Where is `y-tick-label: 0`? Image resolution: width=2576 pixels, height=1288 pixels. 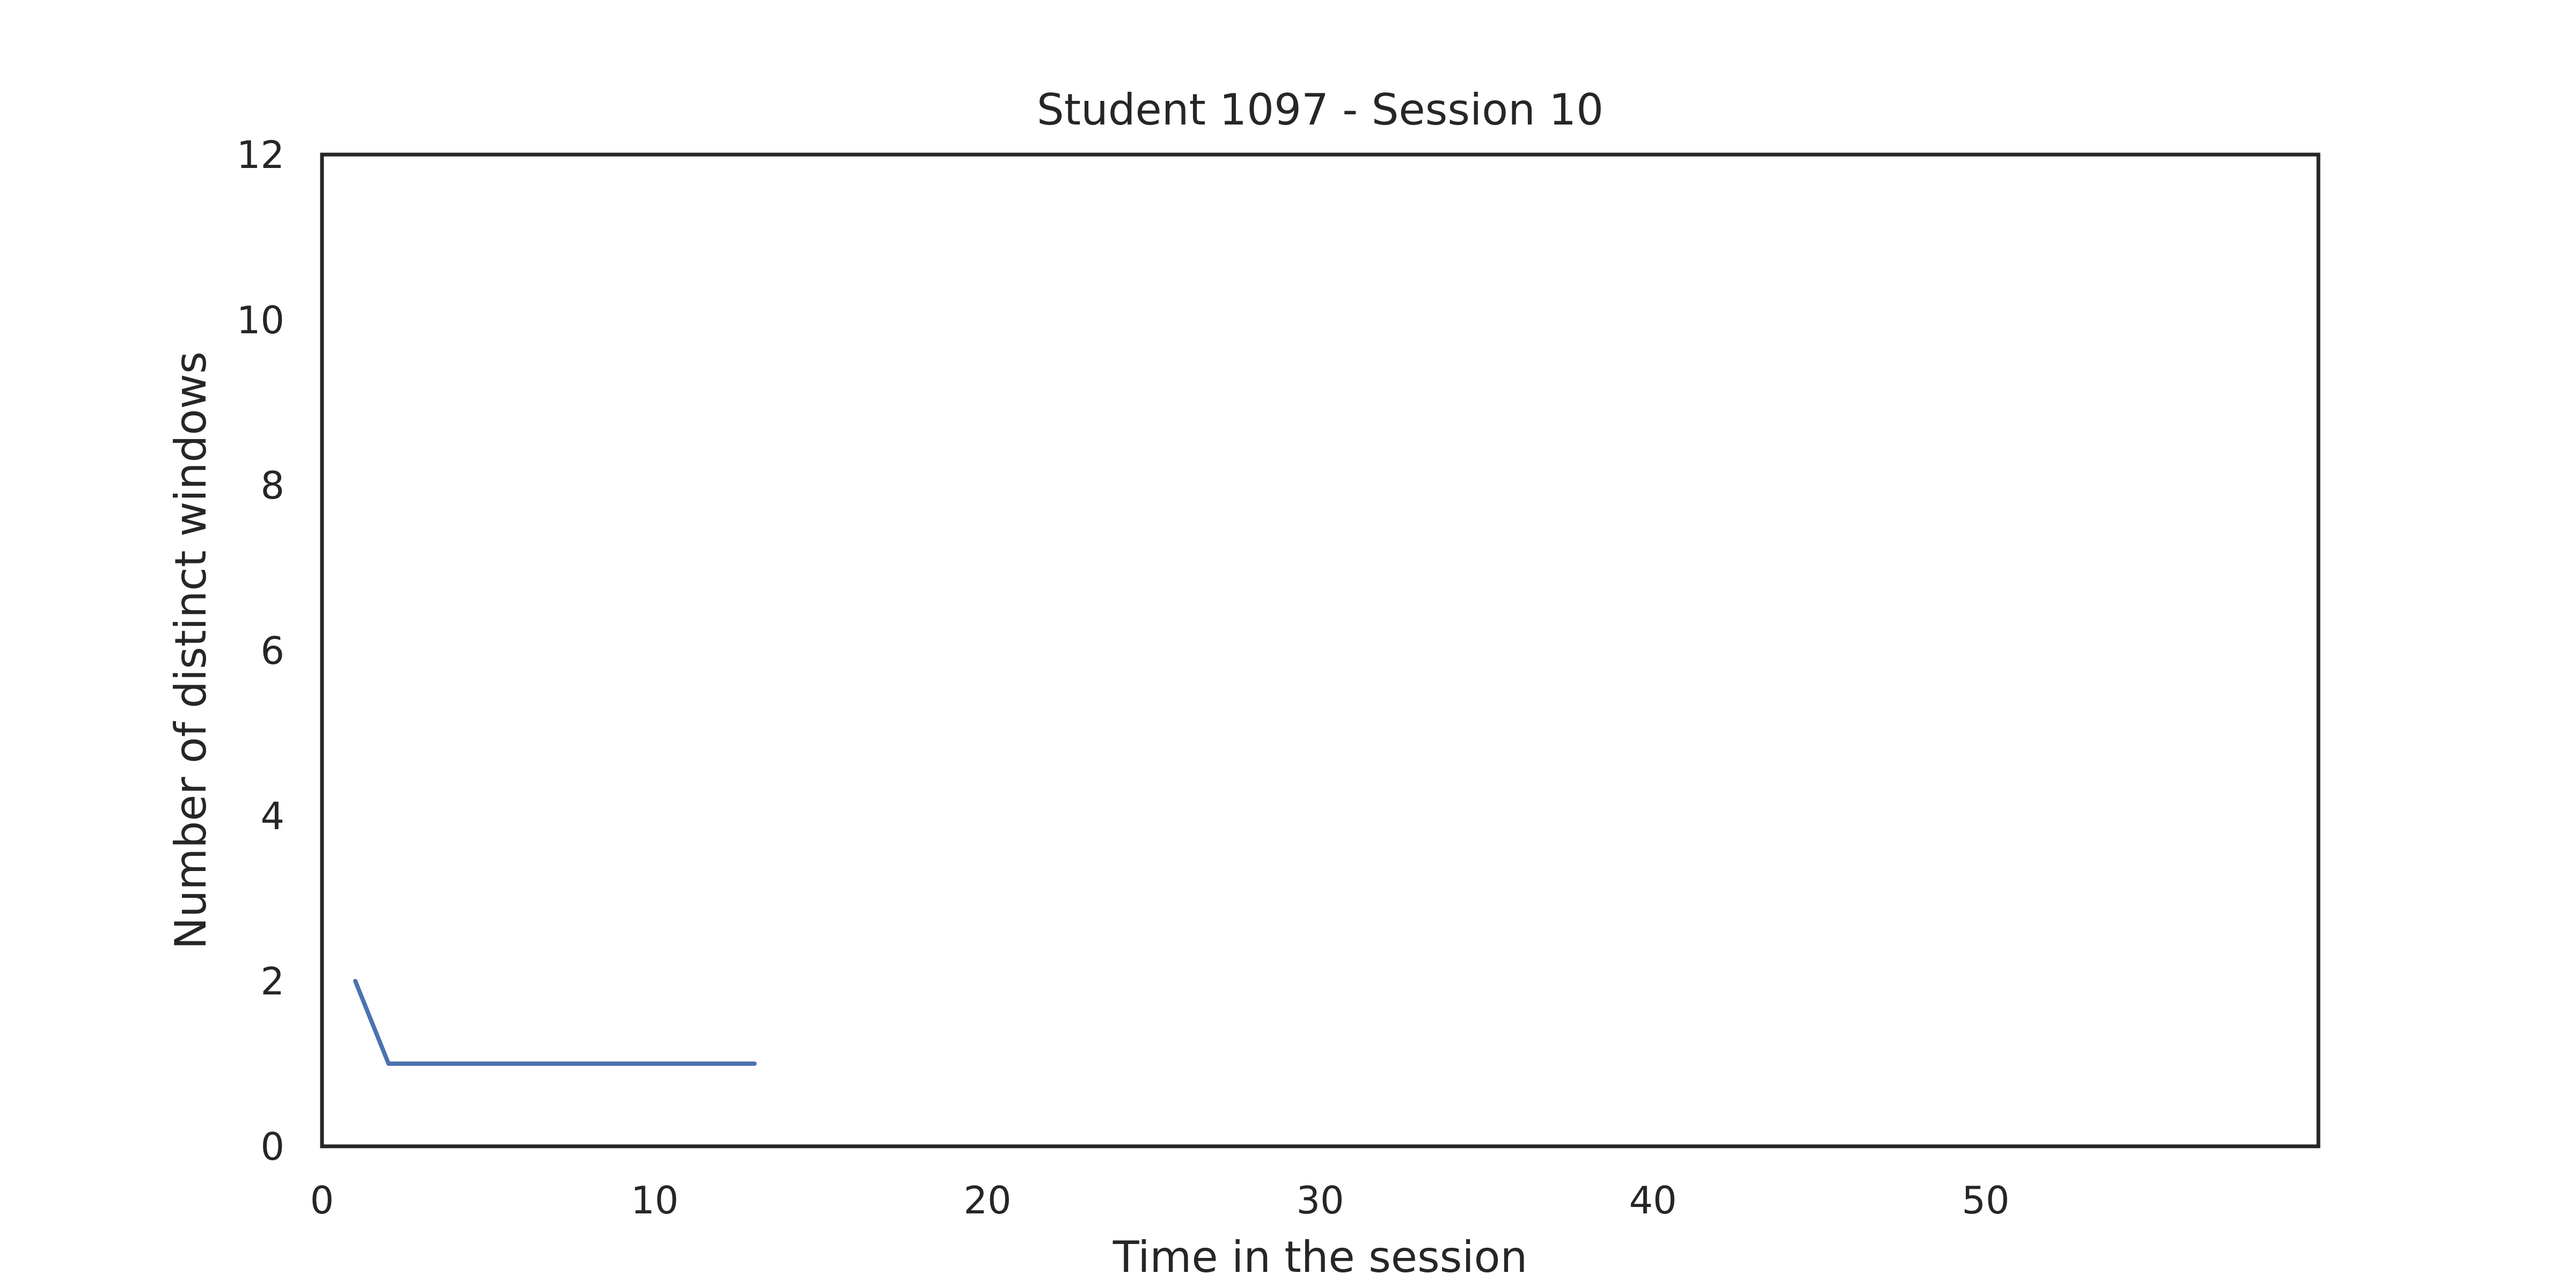
y-tick-label: 0 is located at coordinates (272, 1147).